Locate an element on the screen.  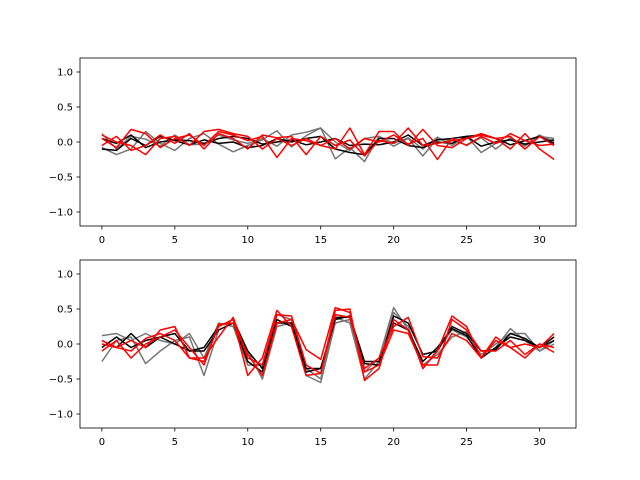
y-tick-label-top-1: 0.5 is located at coordinates (65, 108).